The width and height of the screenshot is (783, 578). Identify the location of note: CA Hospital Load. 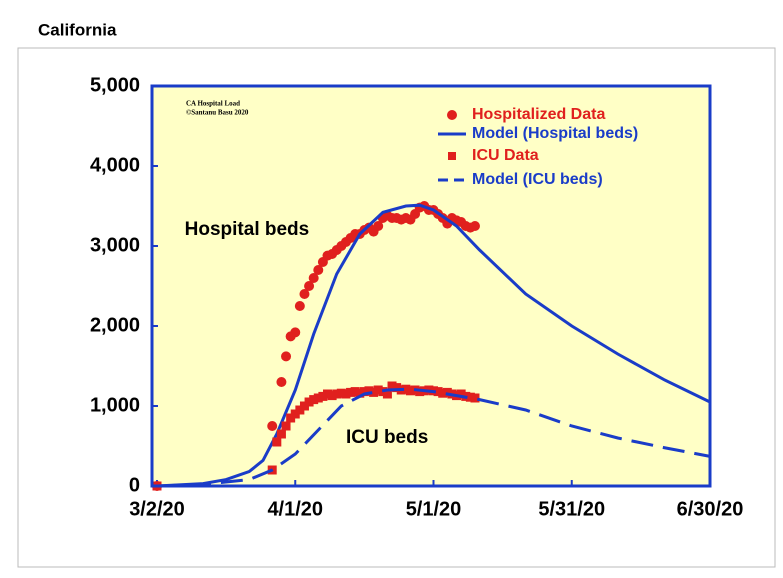
(213, 104).